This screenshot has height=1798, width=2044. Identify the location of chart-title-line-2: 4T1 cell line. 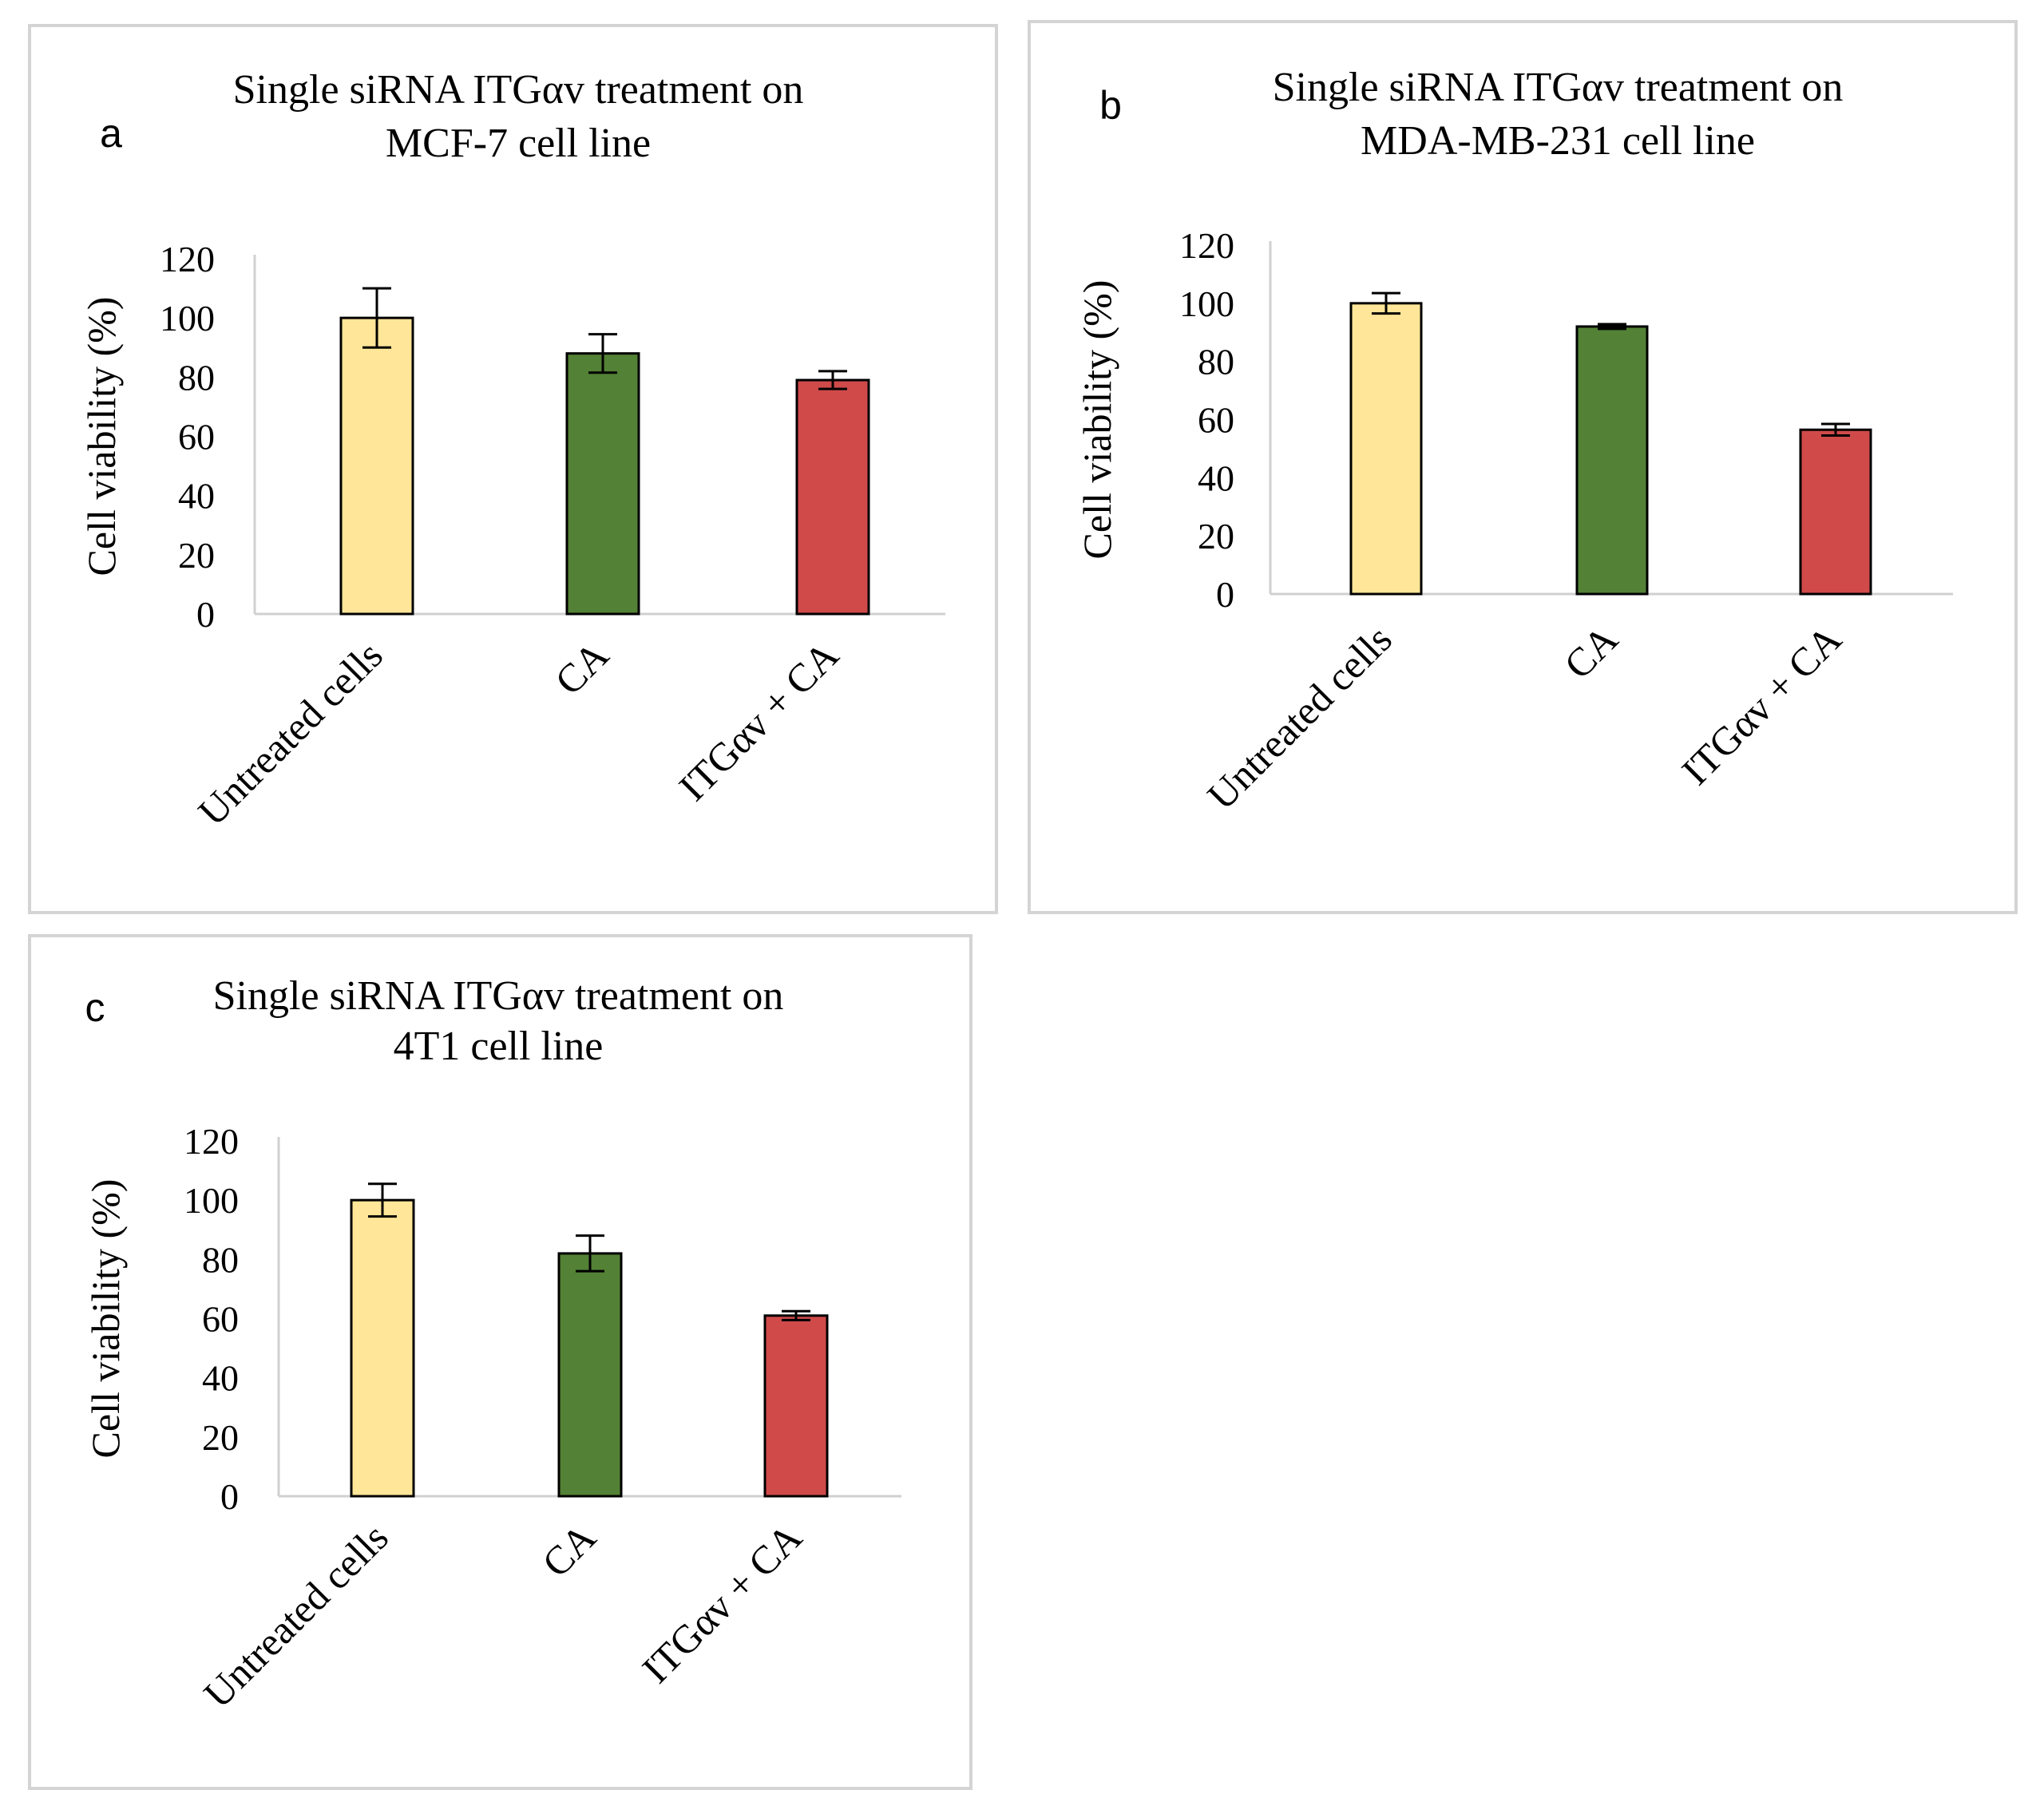
(499, 1046).